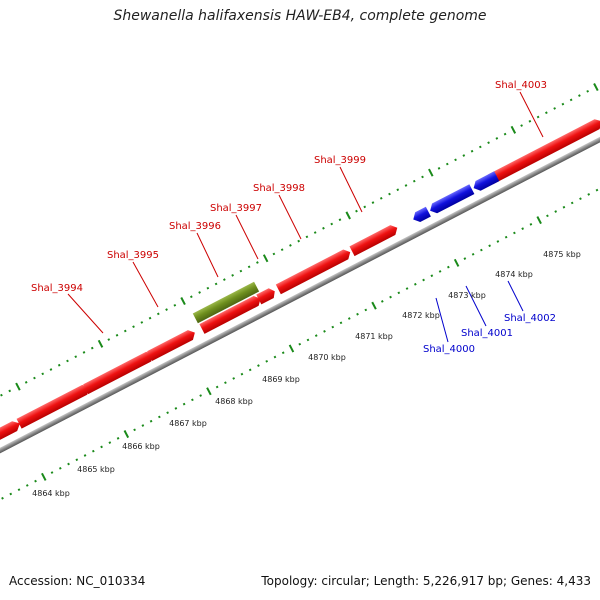 Image resolution: width=600 pixels, height=600 pixels. What do you see at coordinates (141, 446) in the screenshot?
I see `scale-label-4866: 4866 kbp` at bounding box center [141, 446].